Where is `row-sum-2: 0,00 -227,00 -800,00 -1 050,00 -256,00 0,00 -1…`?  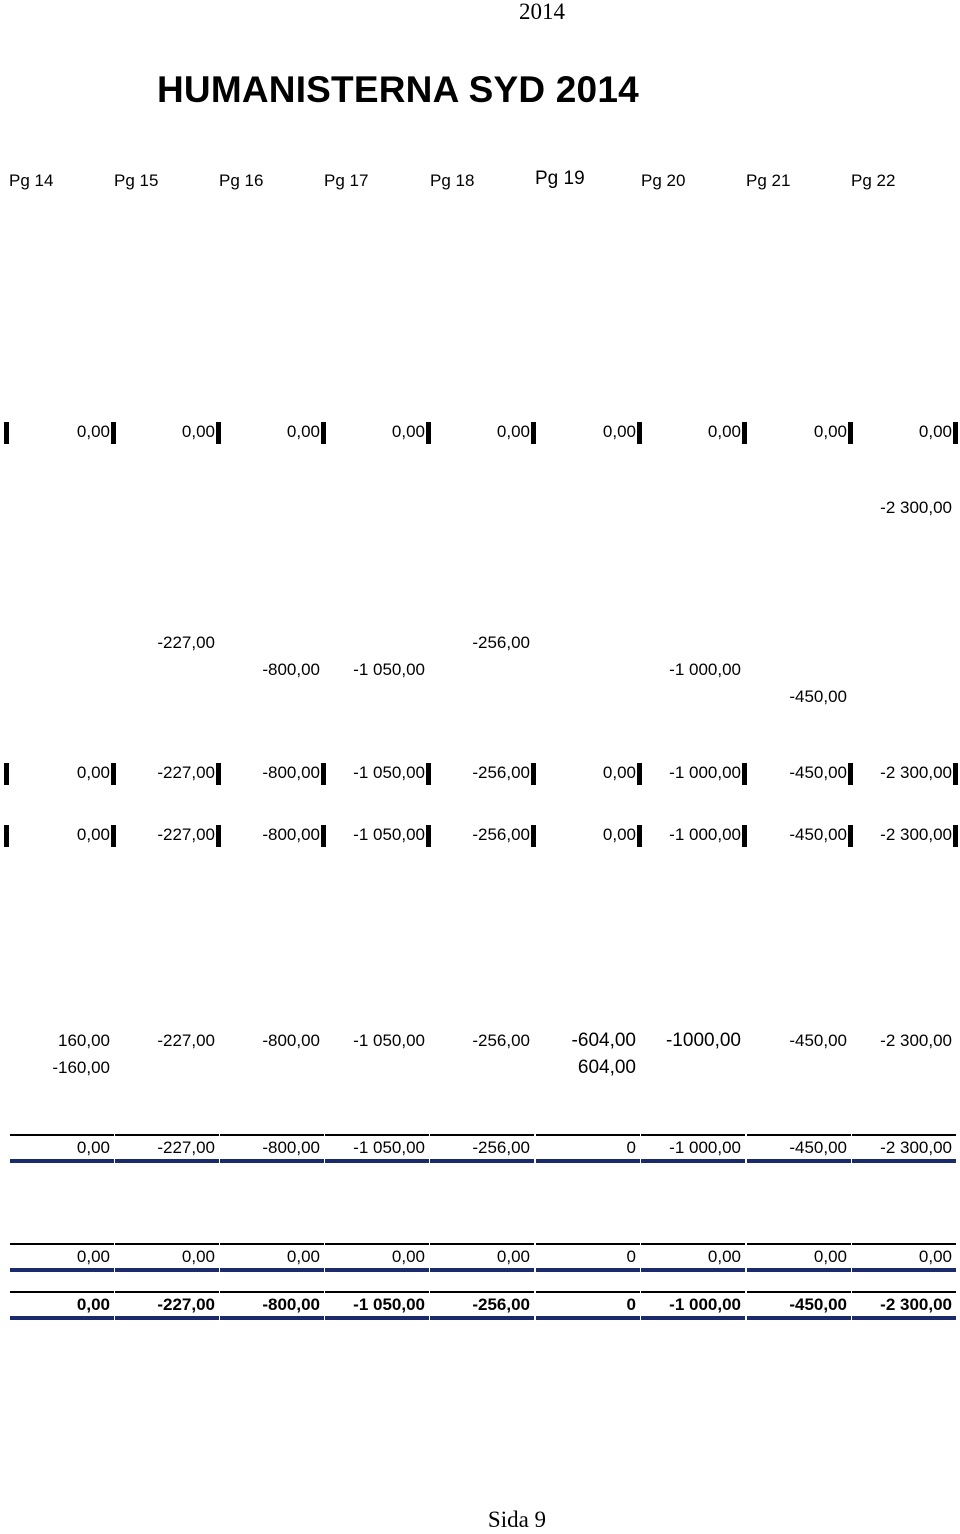 row-sum-2: 0,00 -227,00 -800,00 -1 050,00 -256,00 0,00 -1… is located at coordinates (480, 836).